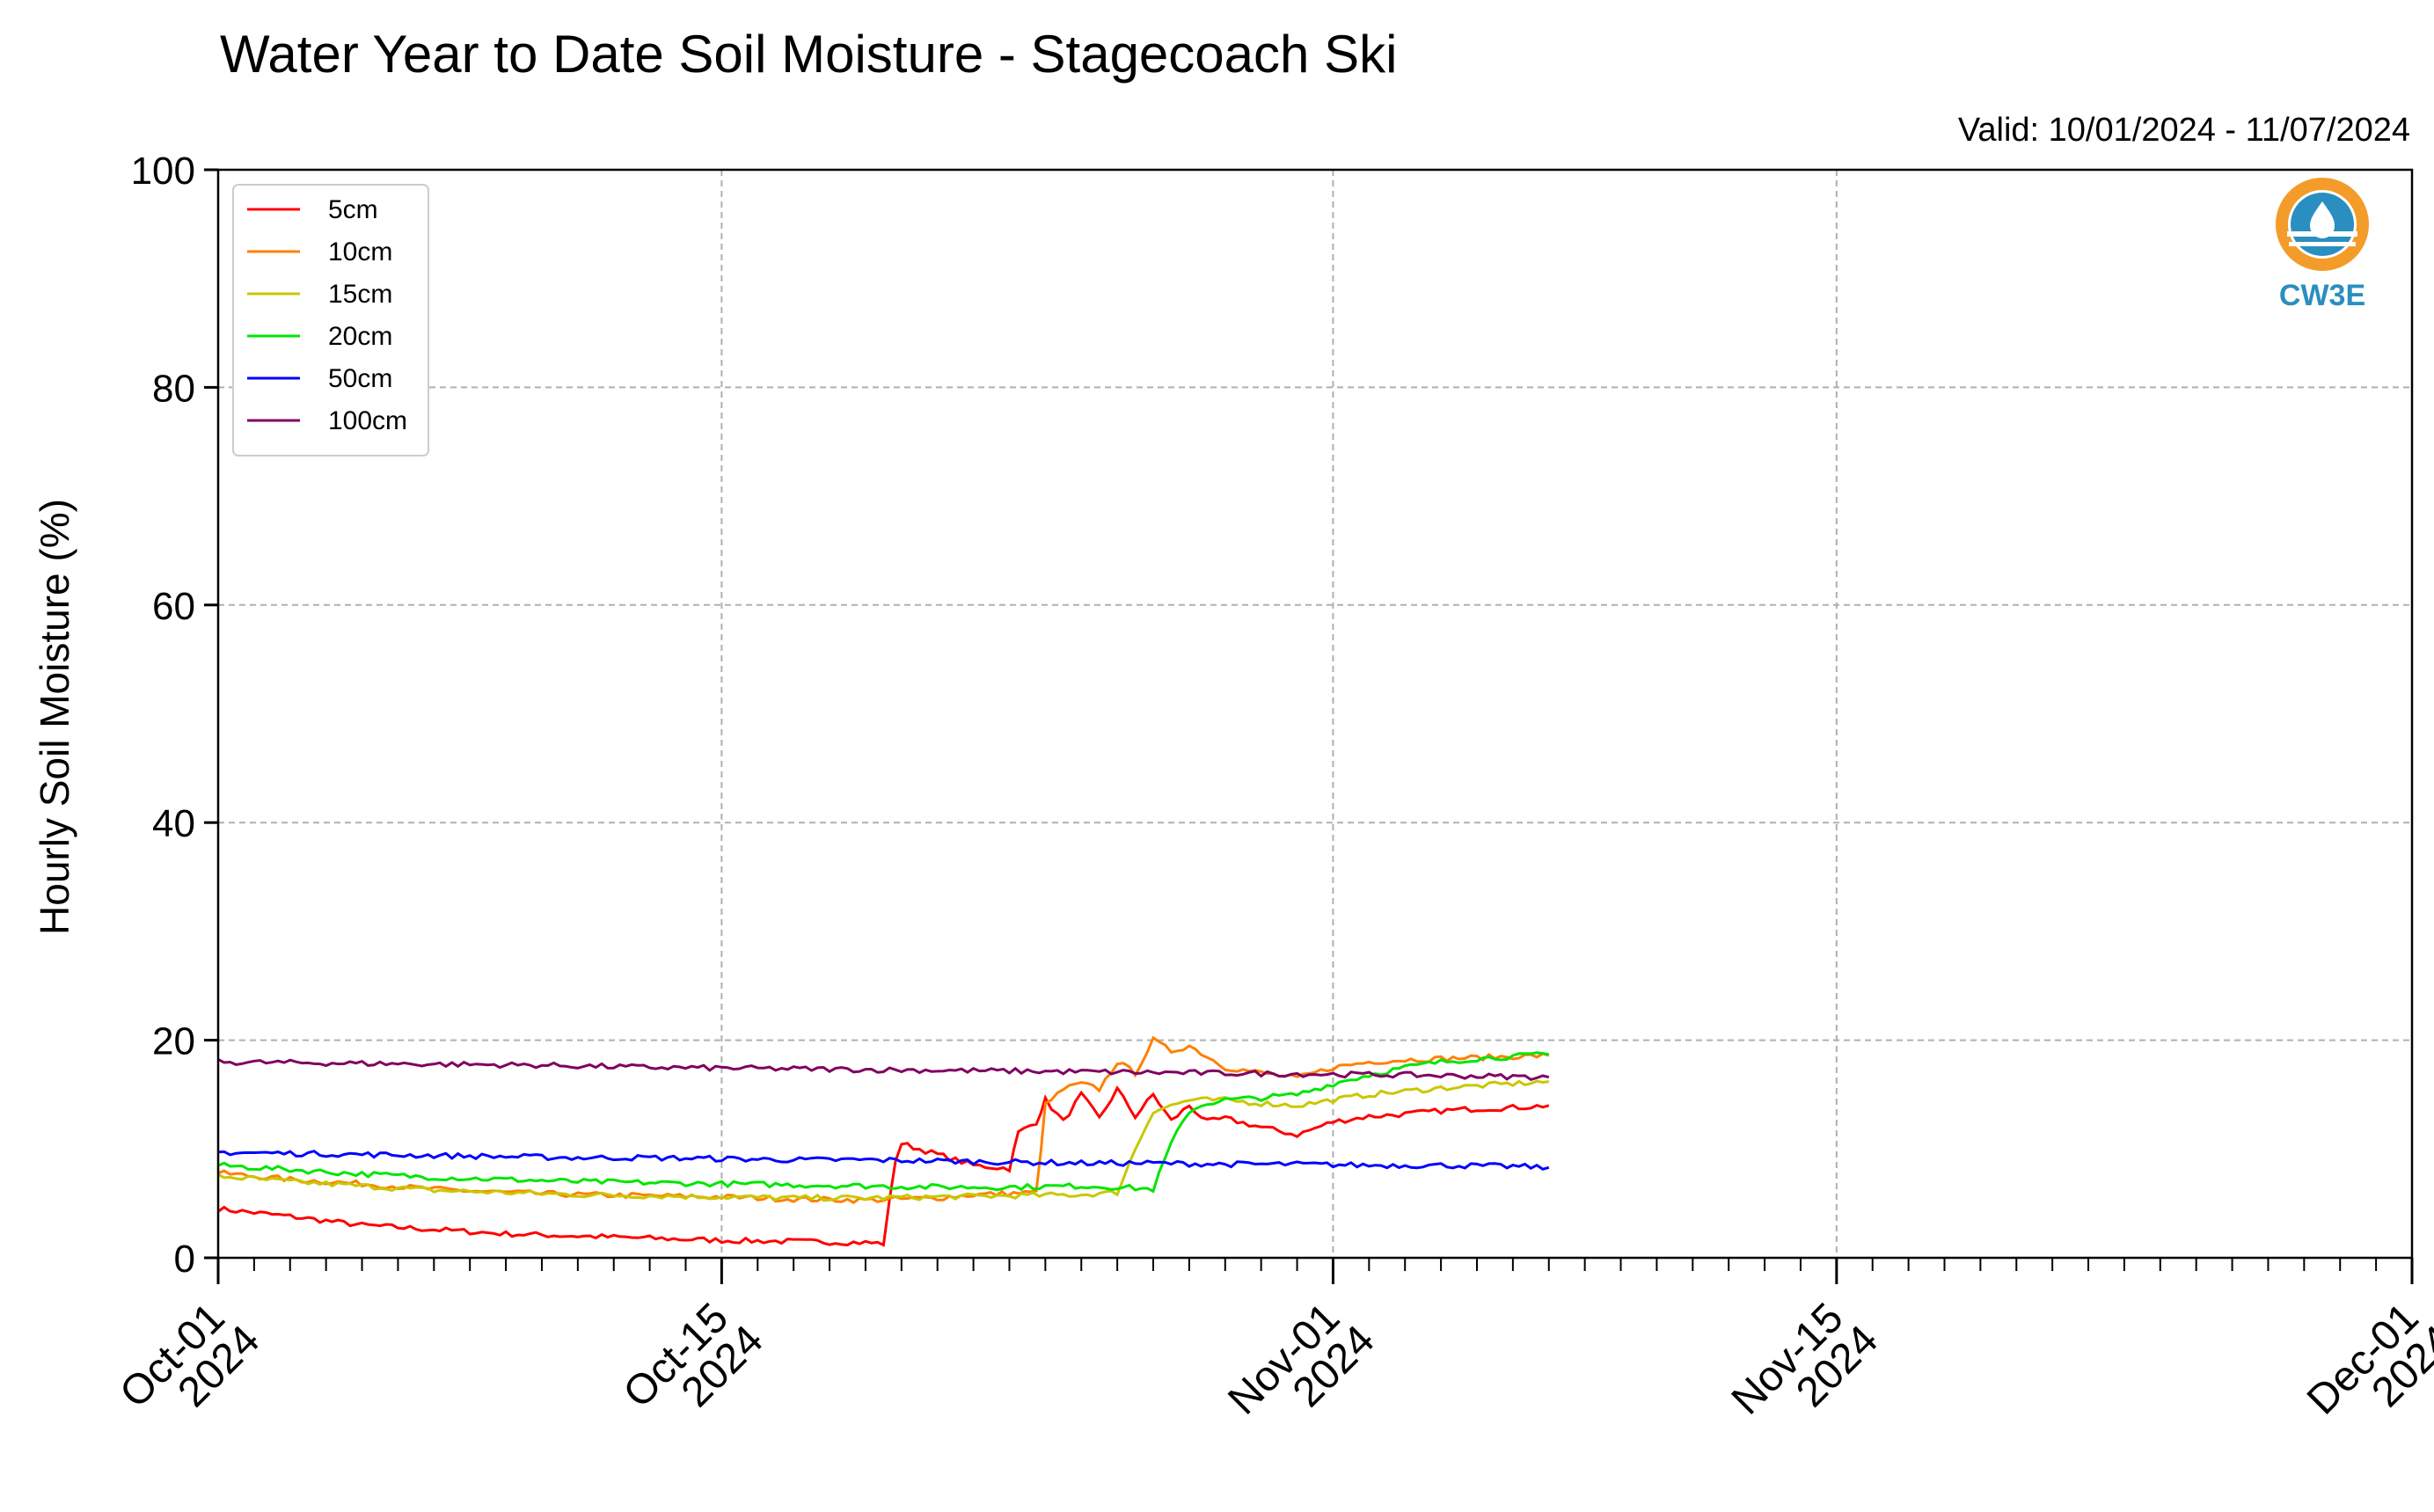 This screenshot has height=1512, width=2434. I want to click on legend-label: 100cm, so click(367, 420).